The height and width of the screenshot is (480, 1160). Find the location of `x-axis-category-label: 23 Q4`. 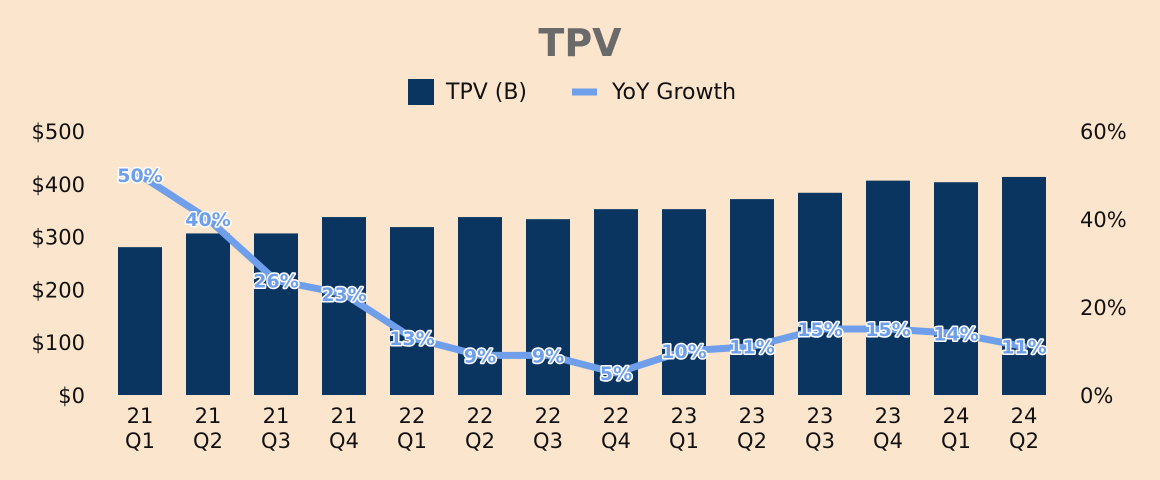

x-axis-category-label: 23 Q4 is located at coordinates (888, 428).